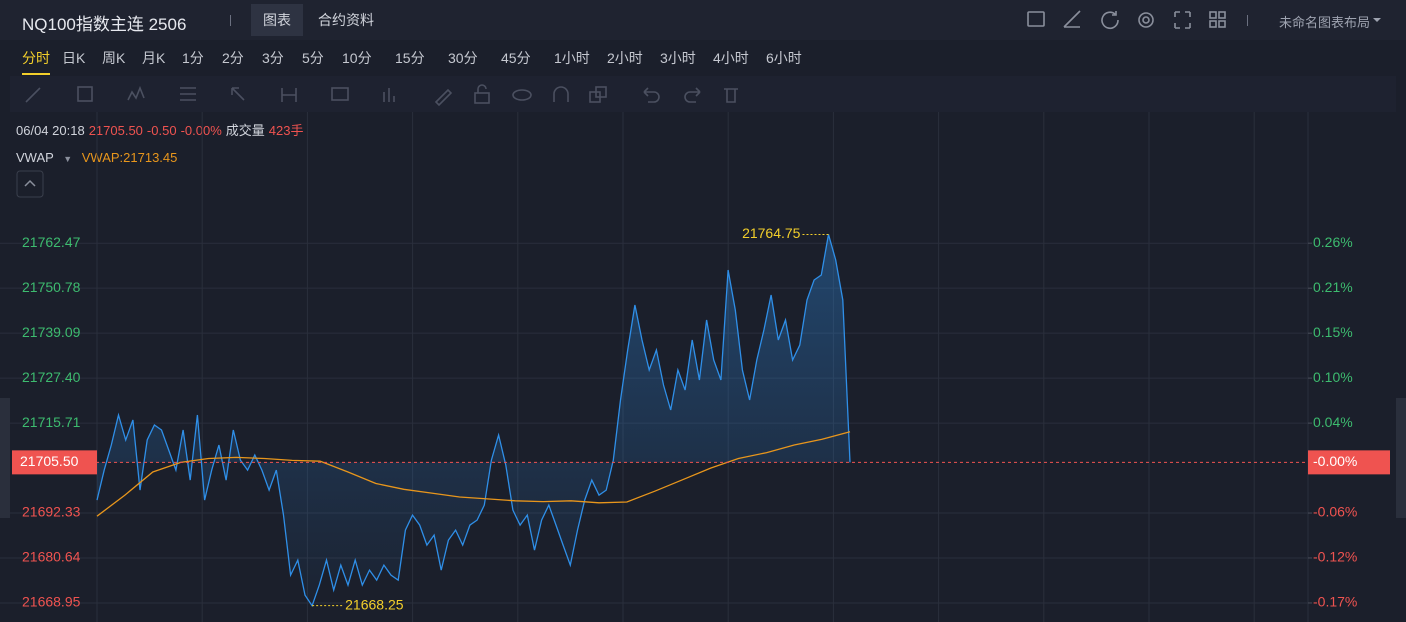  What do you see at coordinates (625, 58) in the screenshot?
I see `timeframe: 2小时` at bounding box center [625, 58].